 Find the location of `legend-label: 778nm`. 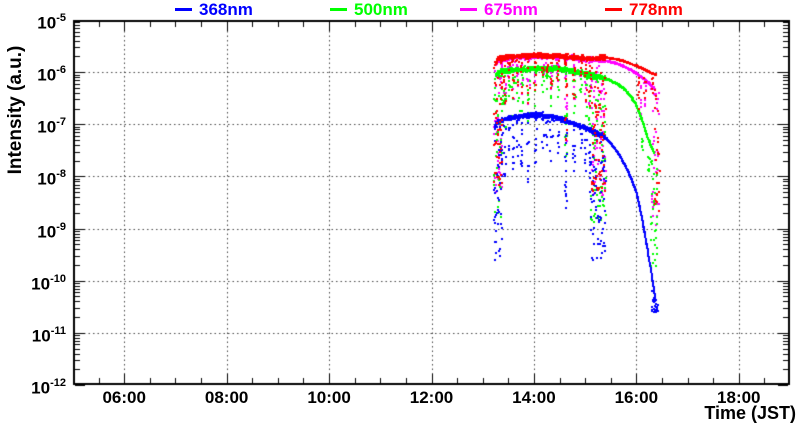

legend-label: 778nm is located at coordinates (656, 9).